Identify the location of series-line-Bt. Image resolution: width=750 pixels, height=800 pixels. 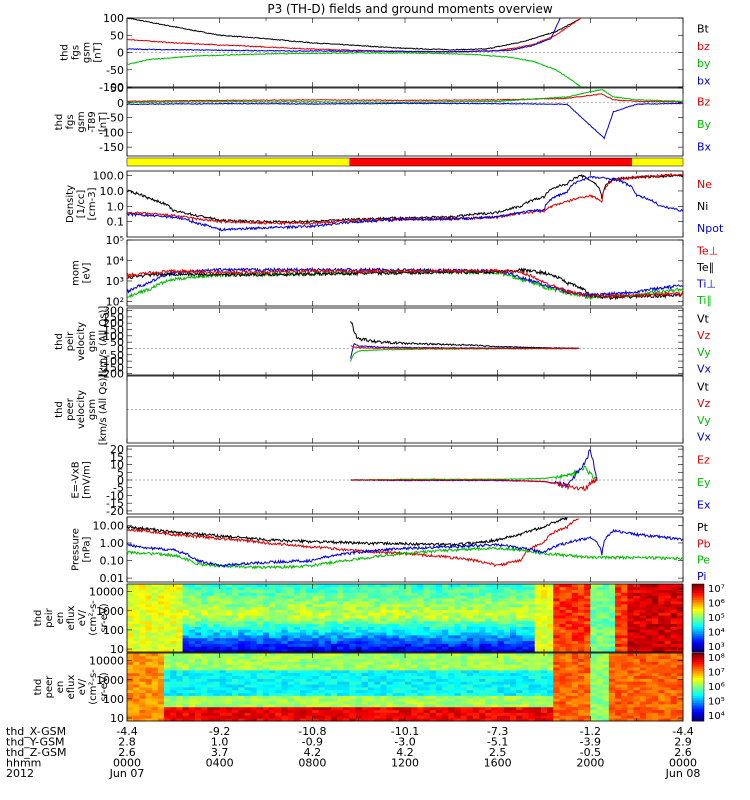
(353, 34).